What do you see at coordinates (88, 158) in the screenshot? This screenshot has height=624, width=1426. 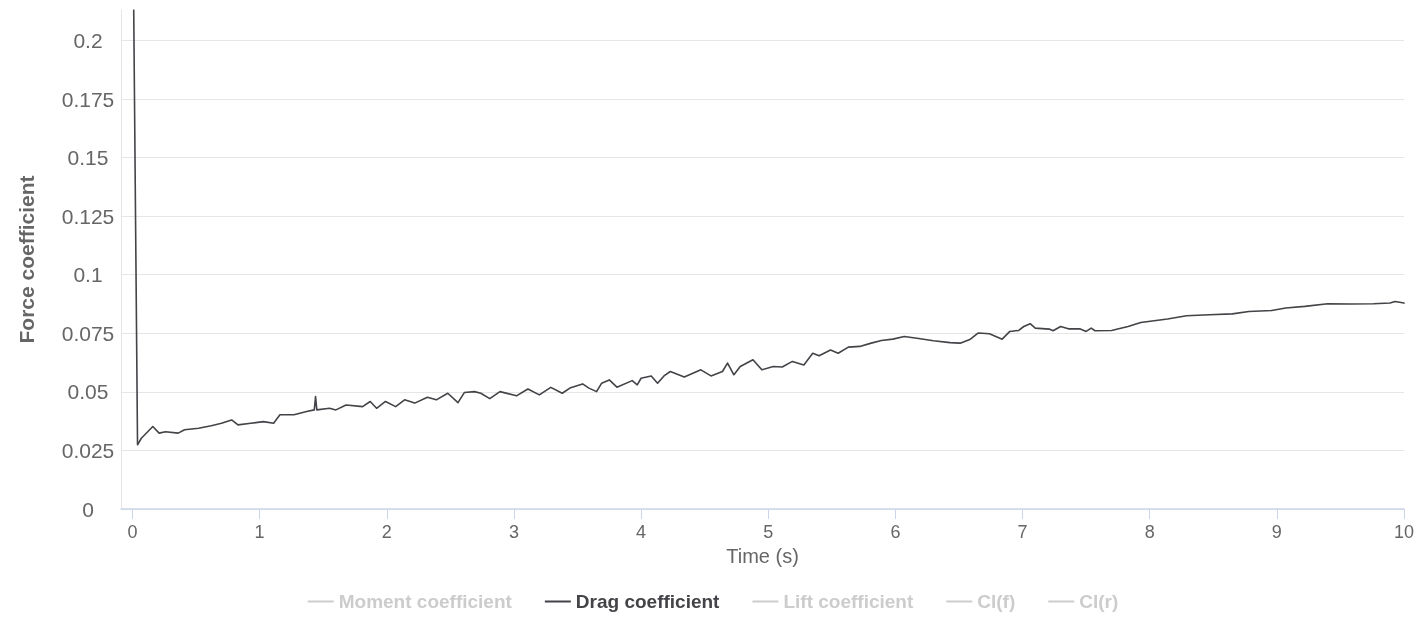 I see `y-tick-label: 0.15` at bounding box center [88, 158].